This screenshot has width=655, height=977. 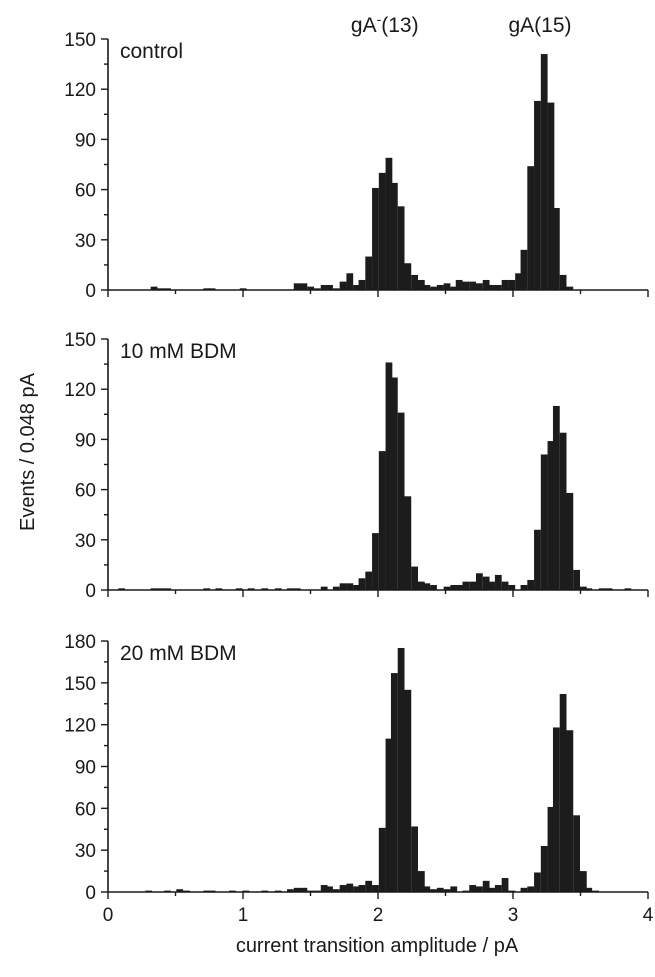 I want to click on x-tick-label-4: 4, so click(x=648, y=915).